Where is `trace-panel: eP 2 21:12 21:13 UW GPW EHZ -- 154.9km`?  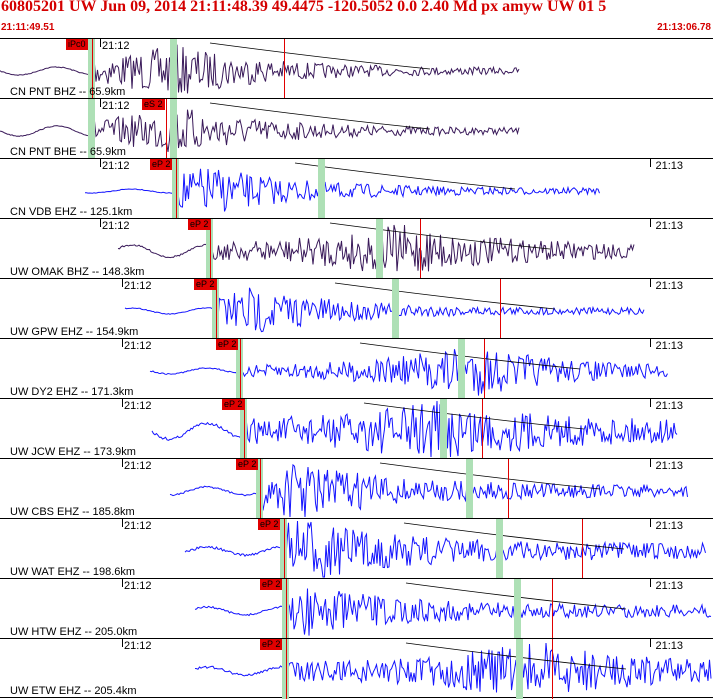 trace-panel: eP 2 21:12 21:13 UW GPW EHZ -- 154.9km is located at coordinates (356, 308).